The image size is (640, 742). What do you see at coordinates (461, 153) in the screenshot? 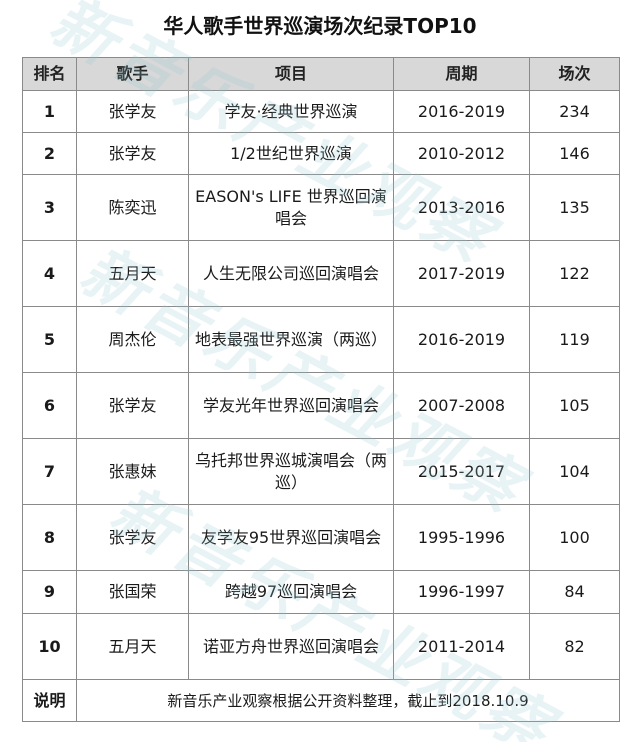
I see `period-cell: 2010-2012` at bounding box center [461, 153].